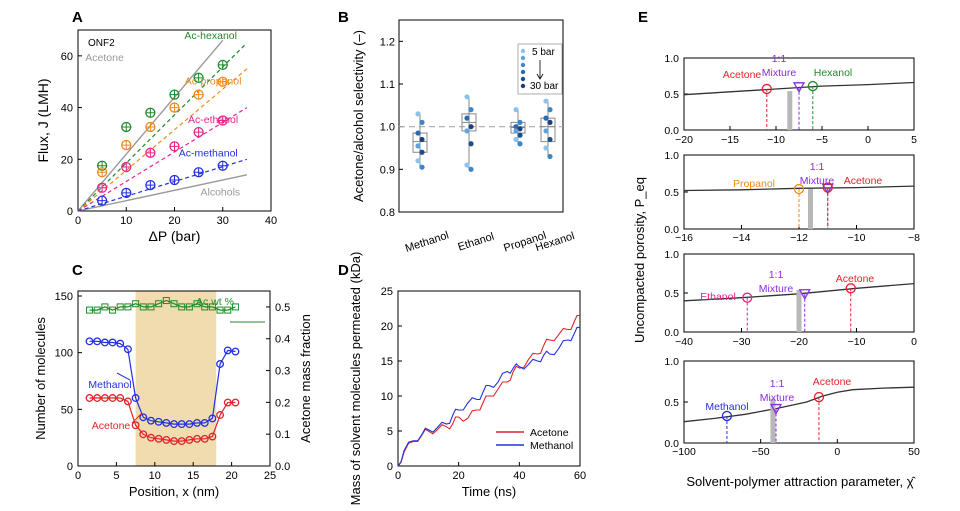 The height and width of the screenshot is (511, 960). Describe the element at coordinates (776, 289) in the screenshot. I see `panel-e3-mixture-label: Mixture` at that location.